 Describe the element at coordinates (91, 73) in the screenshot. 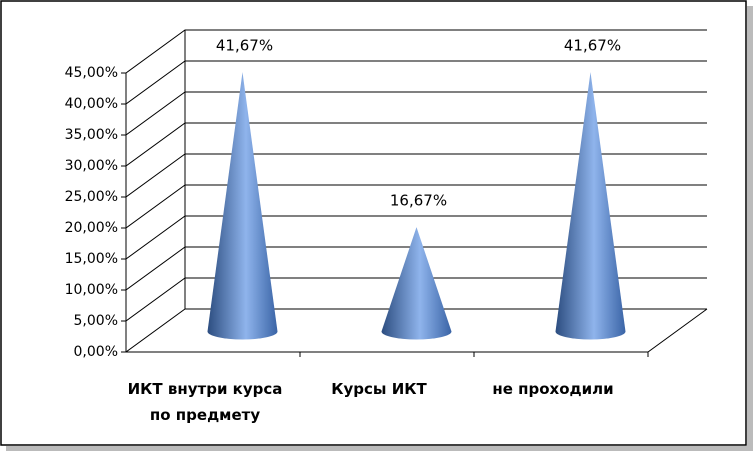

I see `y-tick-label: 45,00%` at that location.